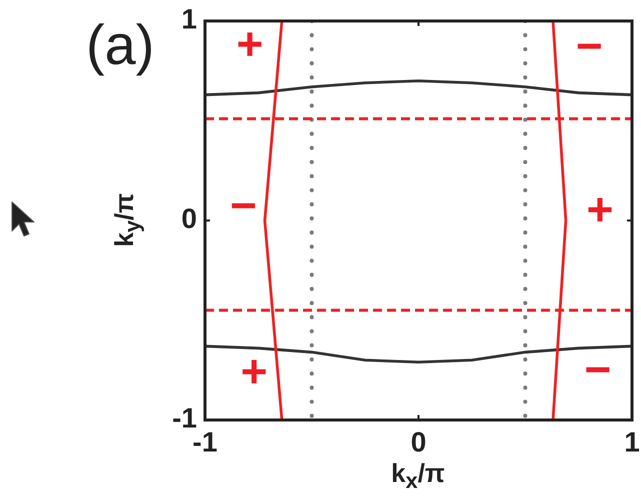  What do you see at coordinates (184, 418) in the screenshot?
I see `y-tick-label: -1` at bounding box center [184, 418].